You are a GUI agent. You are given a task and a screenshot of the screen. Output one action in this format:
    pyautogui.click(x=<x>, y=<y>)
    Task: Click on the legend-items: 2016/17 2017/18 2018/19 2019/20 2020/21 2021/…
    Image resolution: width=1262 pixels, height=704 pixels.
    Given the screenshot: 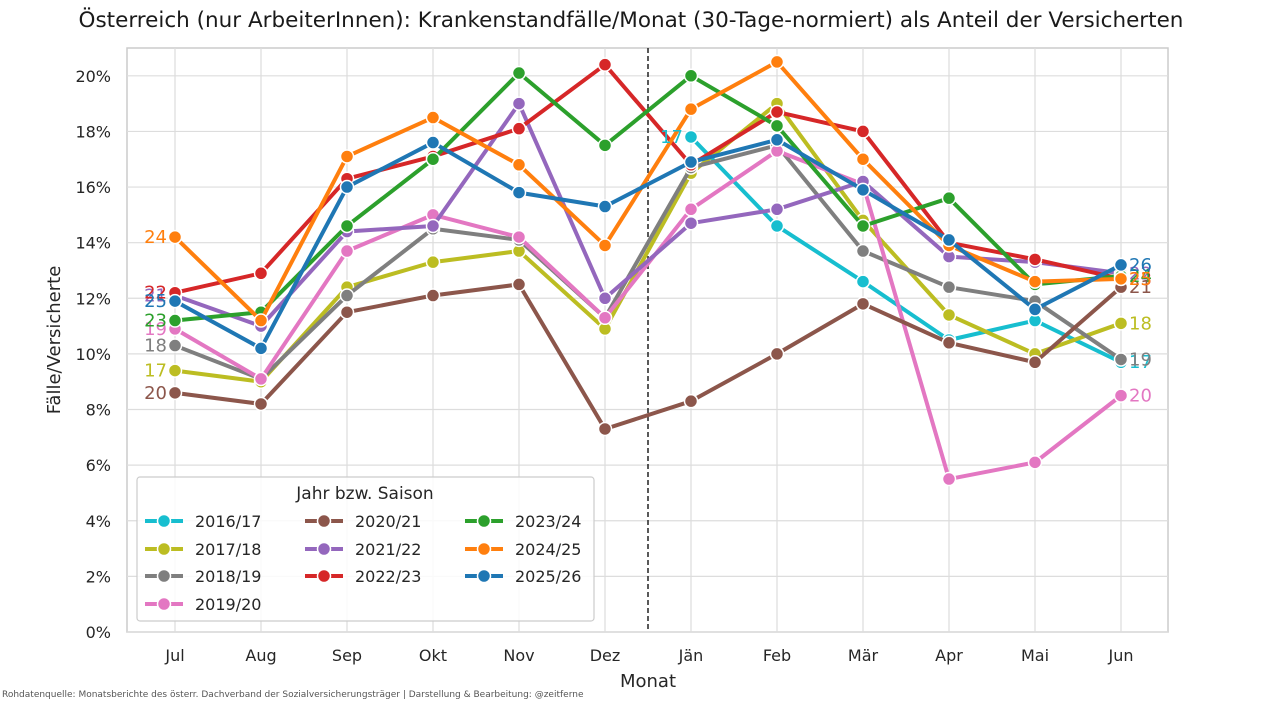 What is the action you would take?
    pyautogui.click(x=363, y=563)
    